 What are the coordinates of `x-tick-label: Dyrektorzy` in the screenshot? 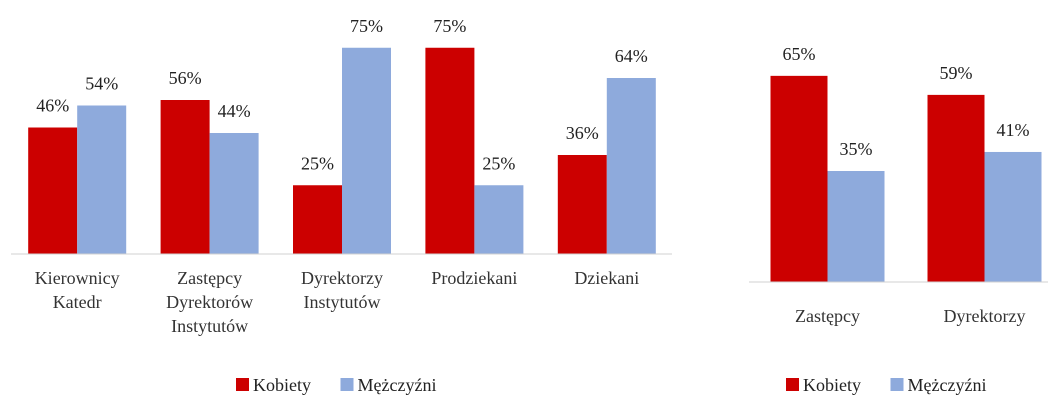 It's located at (984, 316).